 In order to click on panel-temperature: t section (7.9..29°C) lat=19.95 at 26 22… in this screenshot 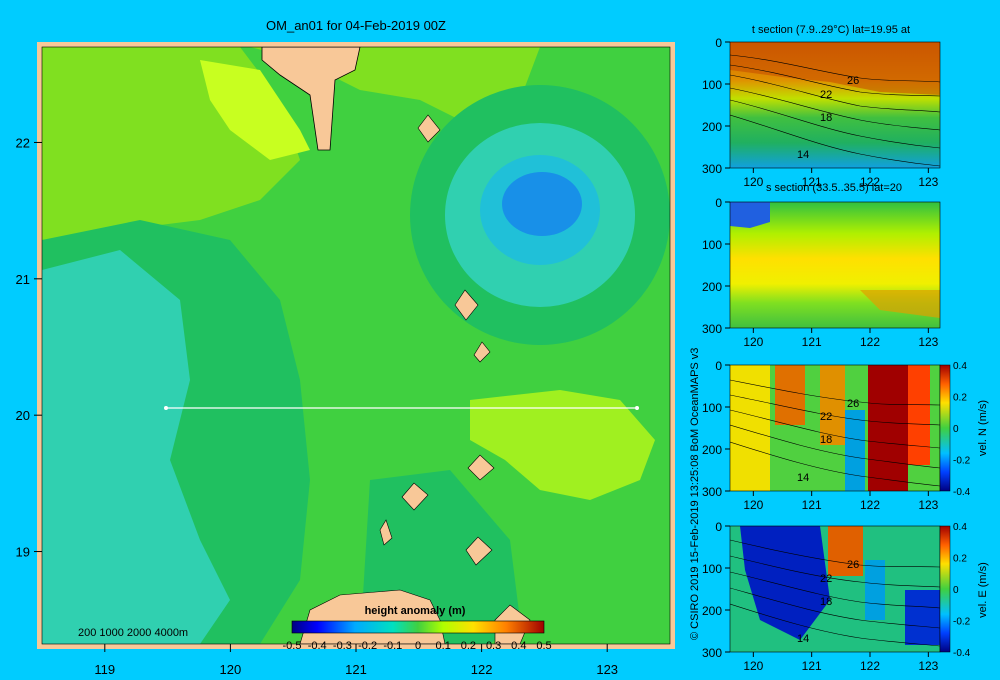, I will do `click(835, 96)`.